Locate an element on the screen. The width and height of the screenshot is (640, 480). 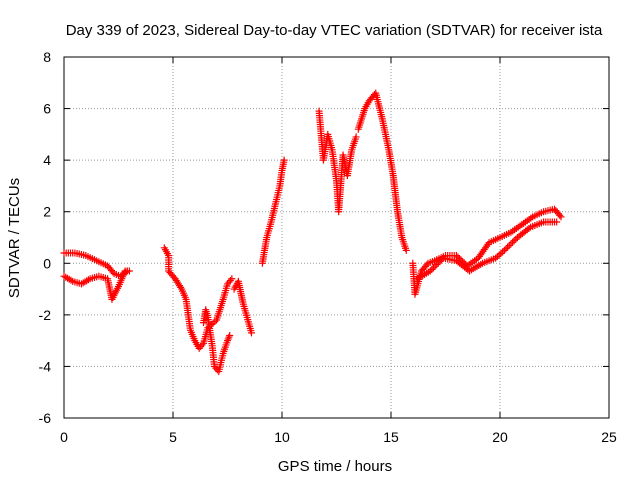
y-tick-label: -4 is located at coordinates (45, 366).